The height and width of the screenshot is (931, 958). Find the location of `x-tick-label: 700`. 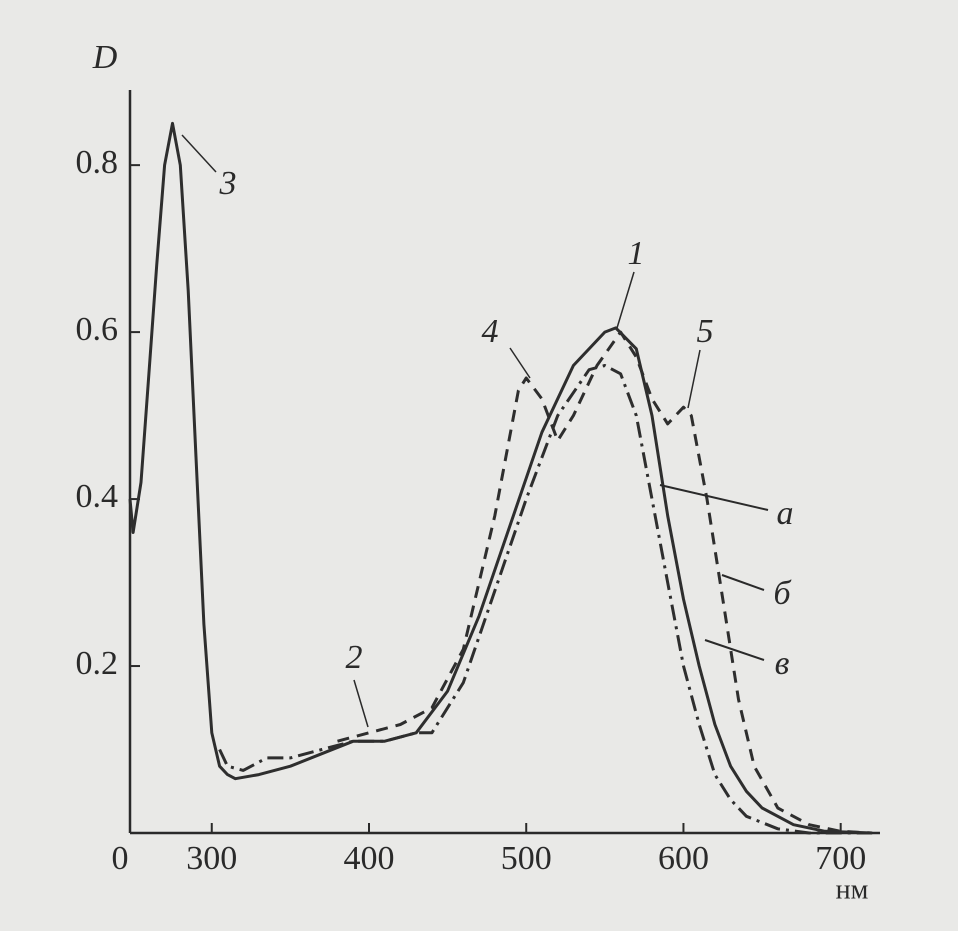

x-tick-label: 700 is located at coordinates (840, 858).